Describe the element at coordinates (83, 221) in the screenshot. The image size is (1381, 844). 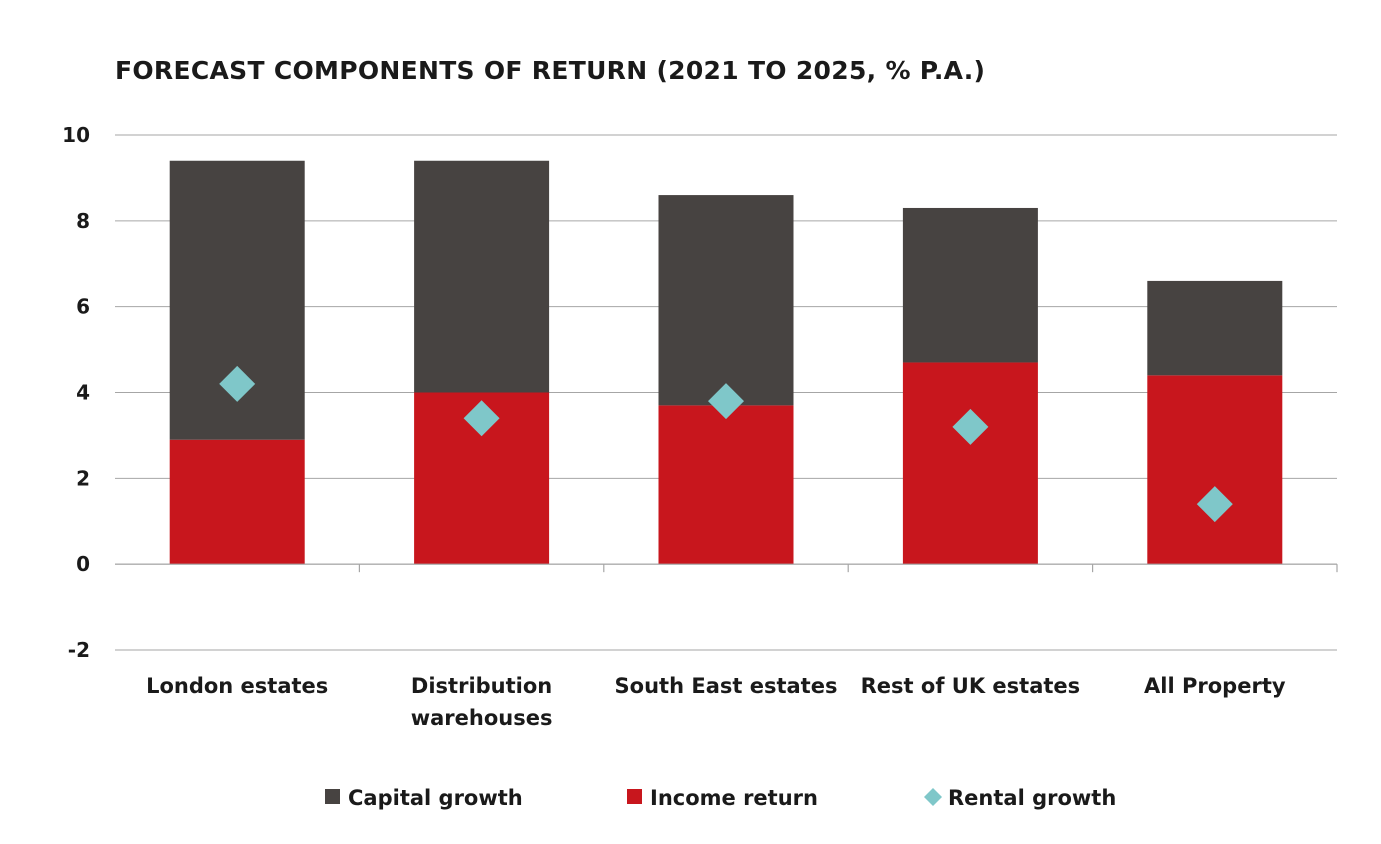
I see `y-tick-label: 8` at that location.